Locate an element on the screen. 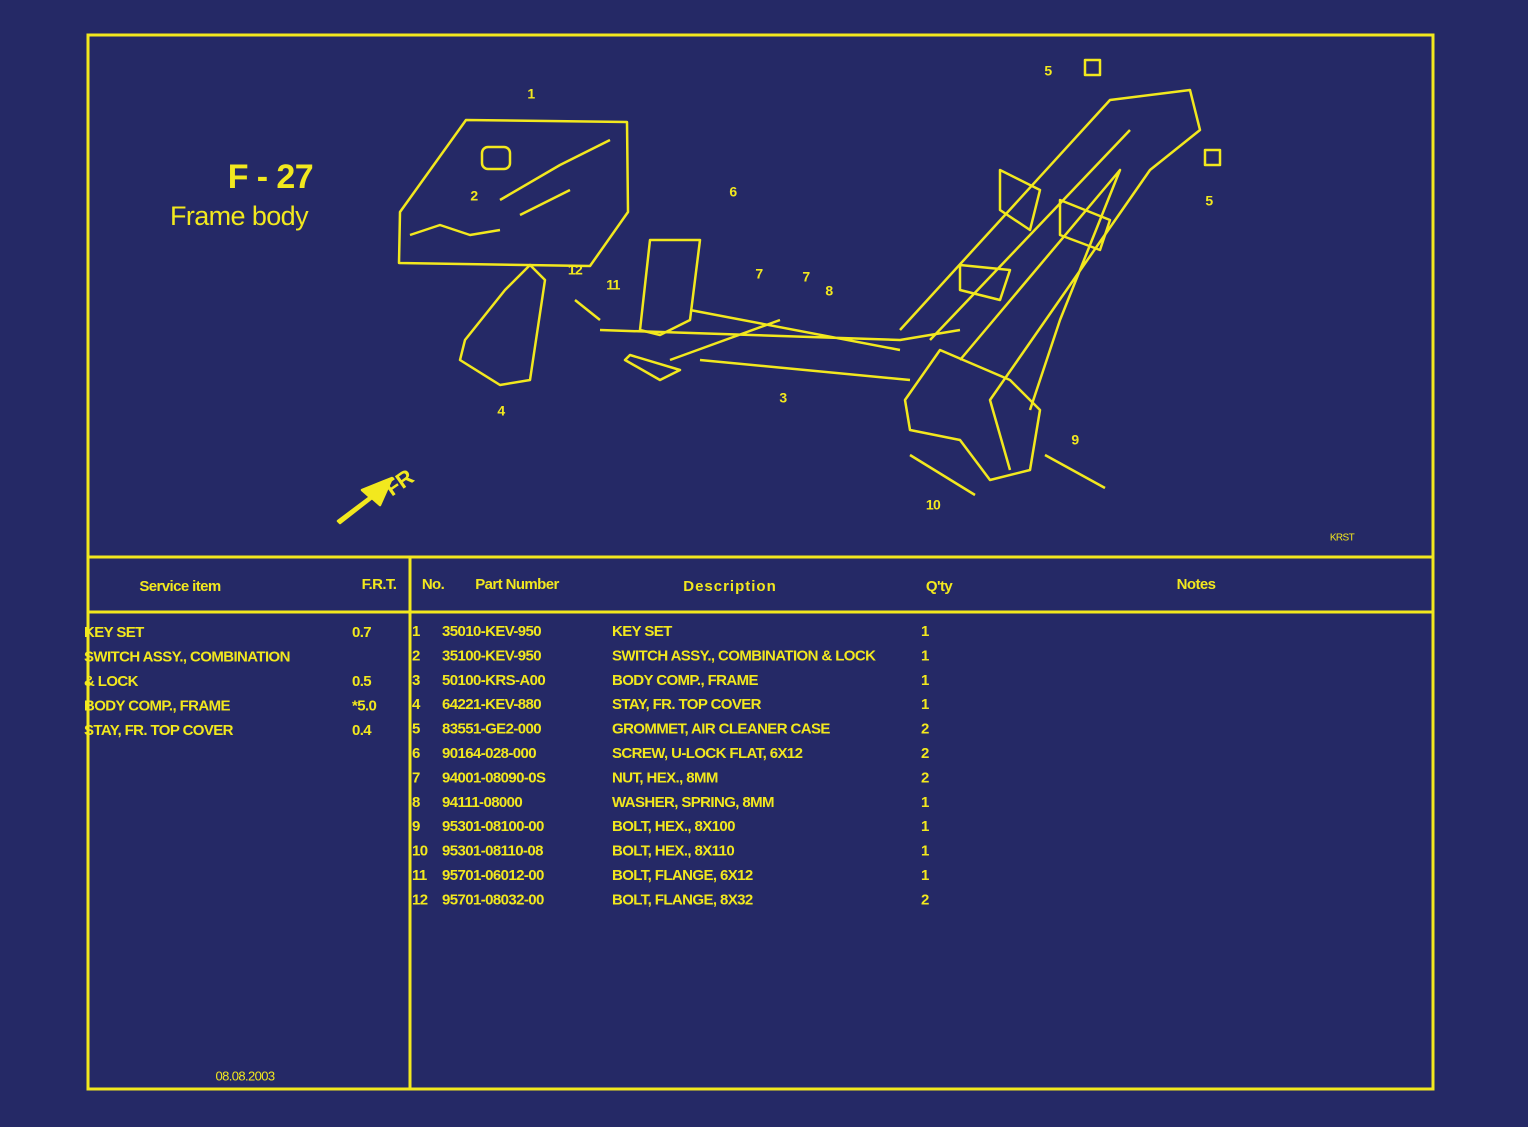 The image size is (1528, 1127). service-item: KEY SET is located at coordinates (114, 632).